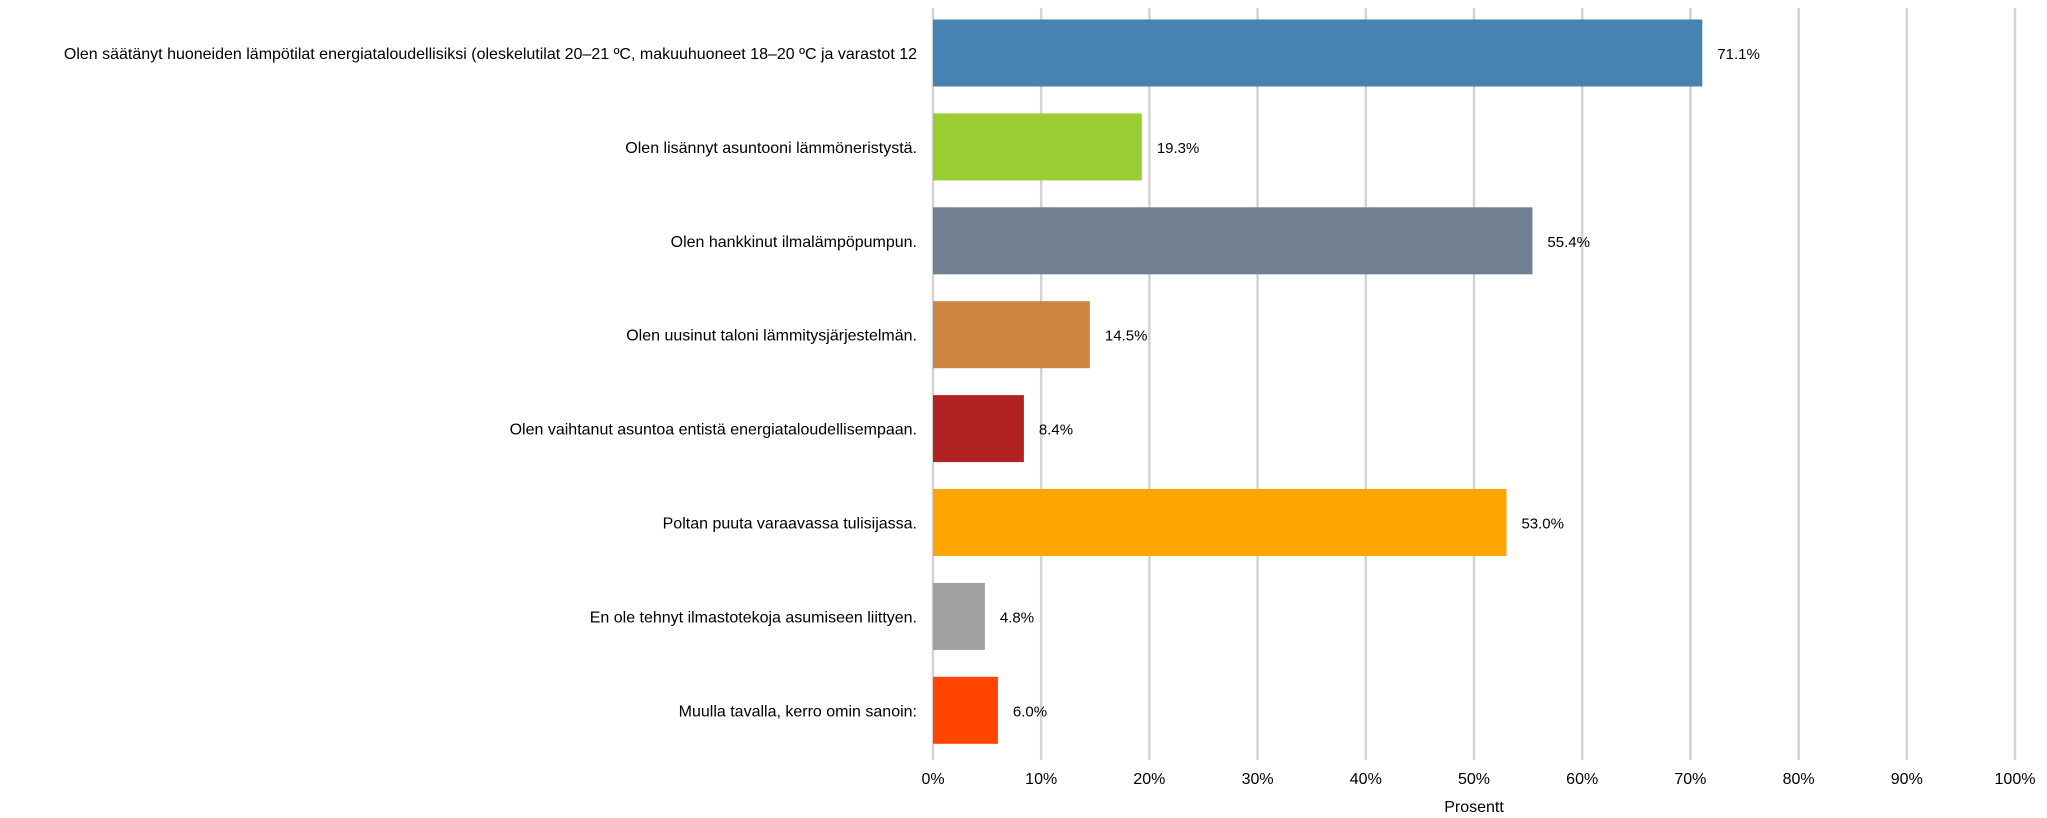 The width and height of the screenshot is (2047, 818). What do you see at coordinates (1056, 430) in the screenshot?
I see `bar-value-label: 8.4%` at bounding box center [1056, 430].